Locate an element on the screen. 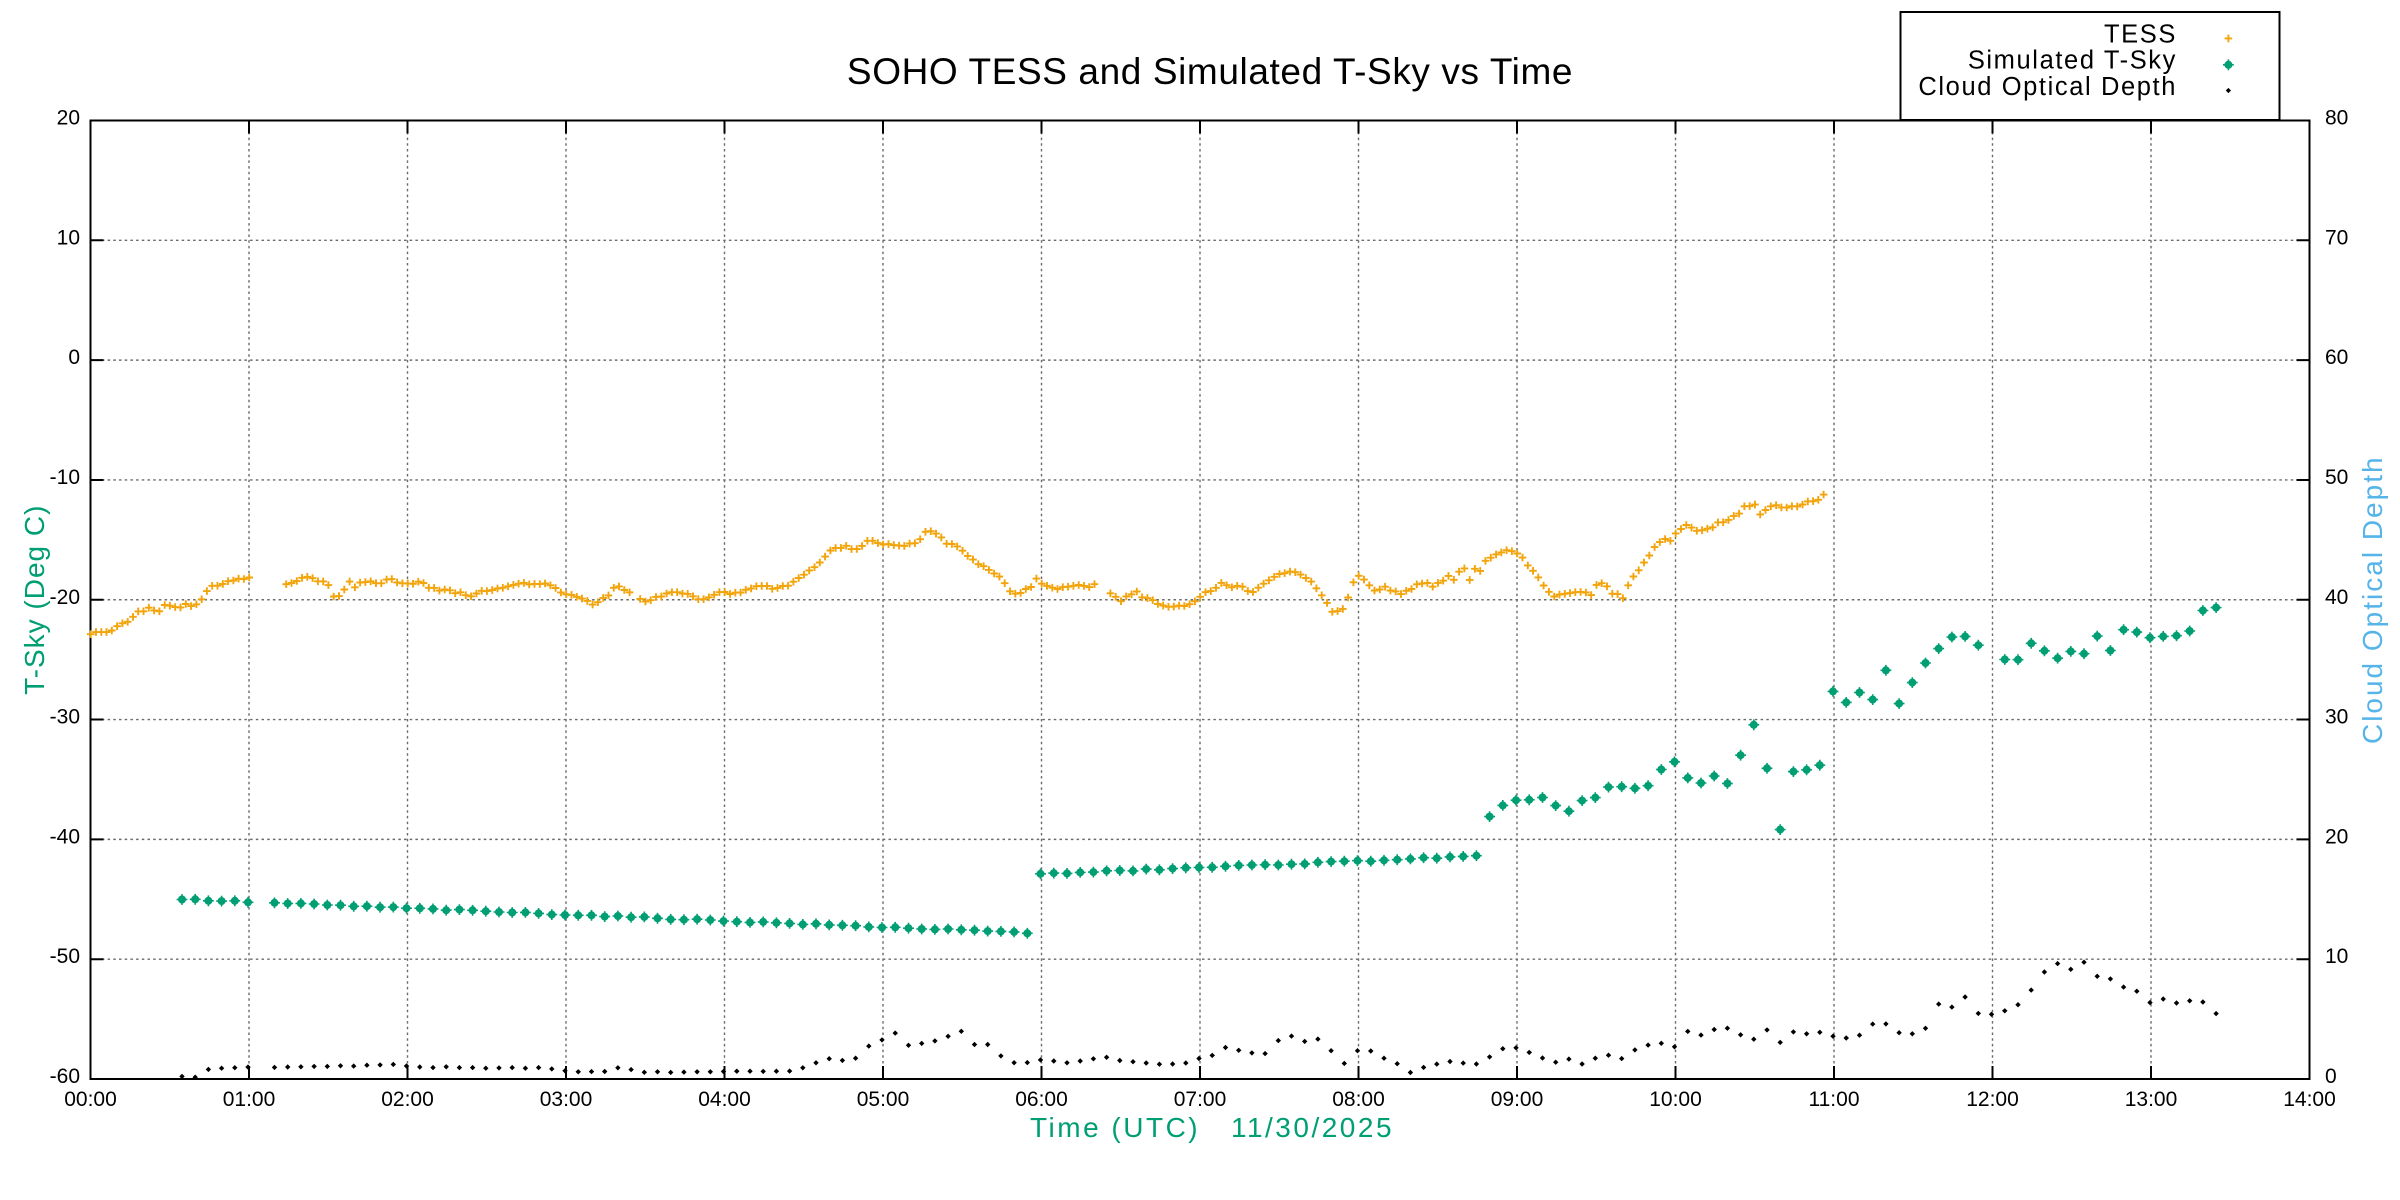 The image size is (2400, 1200). svg-text: T-Sky (Deg C) is located at coordinates (34, 600).